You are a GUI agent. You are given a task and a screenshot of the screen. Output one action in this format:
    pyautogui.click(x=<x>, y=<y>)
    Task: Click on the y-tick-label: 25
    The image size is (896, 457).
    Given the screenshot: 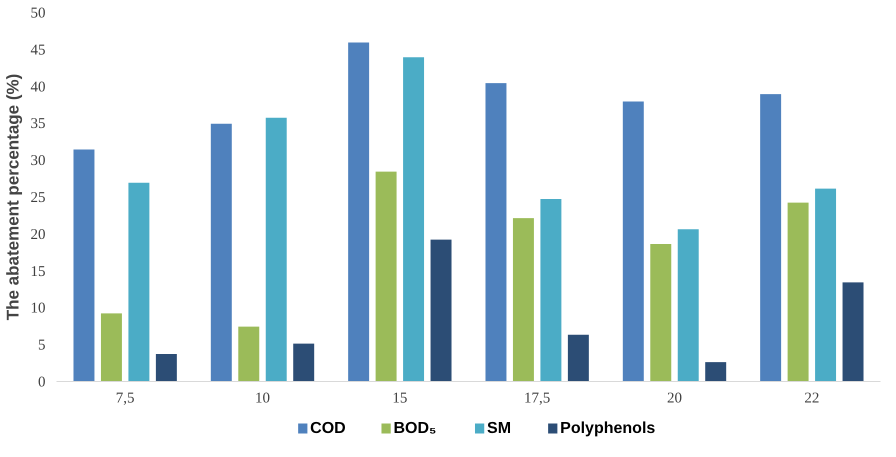 What is the action you would take?
    pyautogui.click(x=38, y=198)
    